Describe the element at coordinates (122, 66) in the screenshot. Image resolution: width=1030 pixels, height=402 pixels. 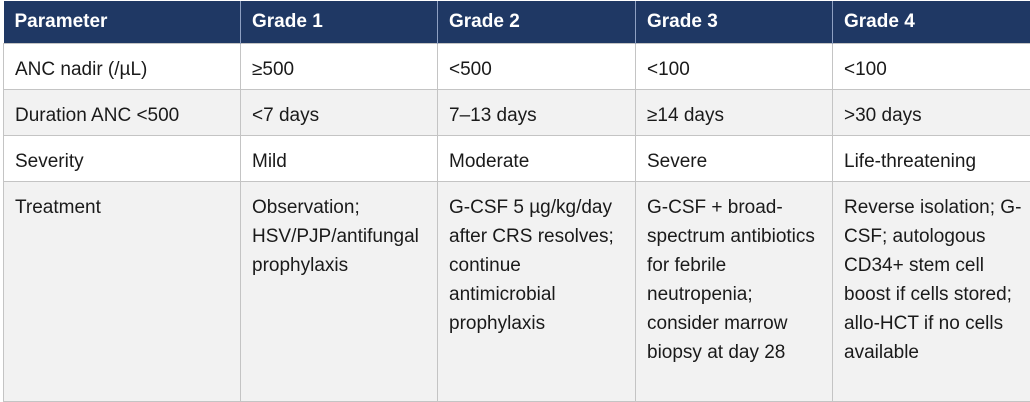
I see `table-cell: ANC nadir (/µL)` at that location.